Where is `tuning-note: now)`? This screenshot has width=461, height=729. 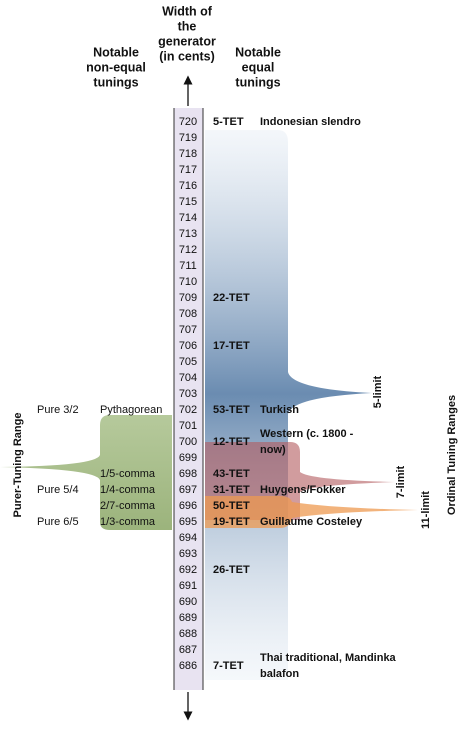 tuning-note: now) is located at coordinates (273, 450).